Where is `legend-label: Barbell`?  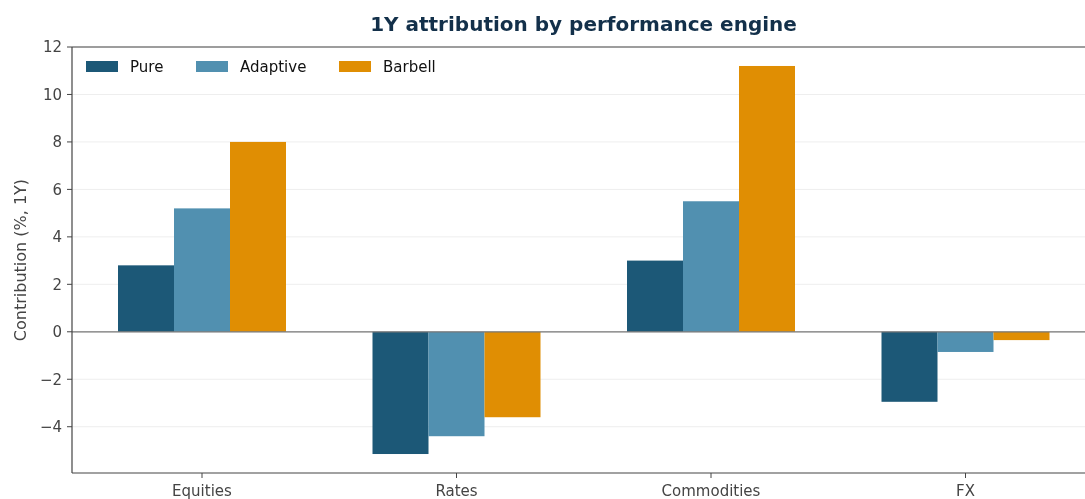 legend-label: Barbell is located at coordinates (409, 67).